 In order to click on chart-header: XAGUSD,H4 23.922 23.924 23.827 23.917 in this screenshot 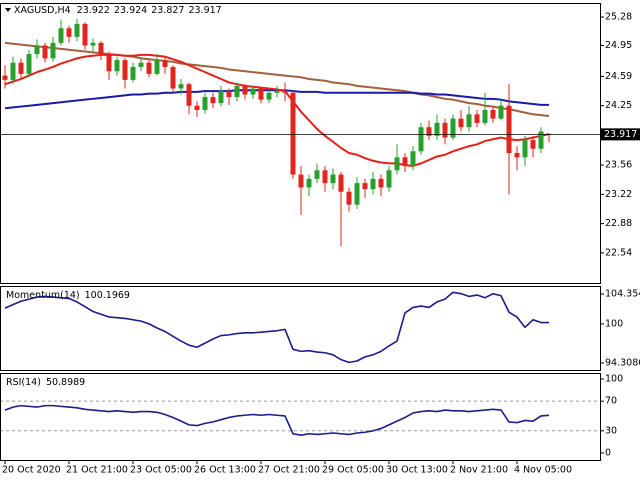, I will do `click(118, 10)`.